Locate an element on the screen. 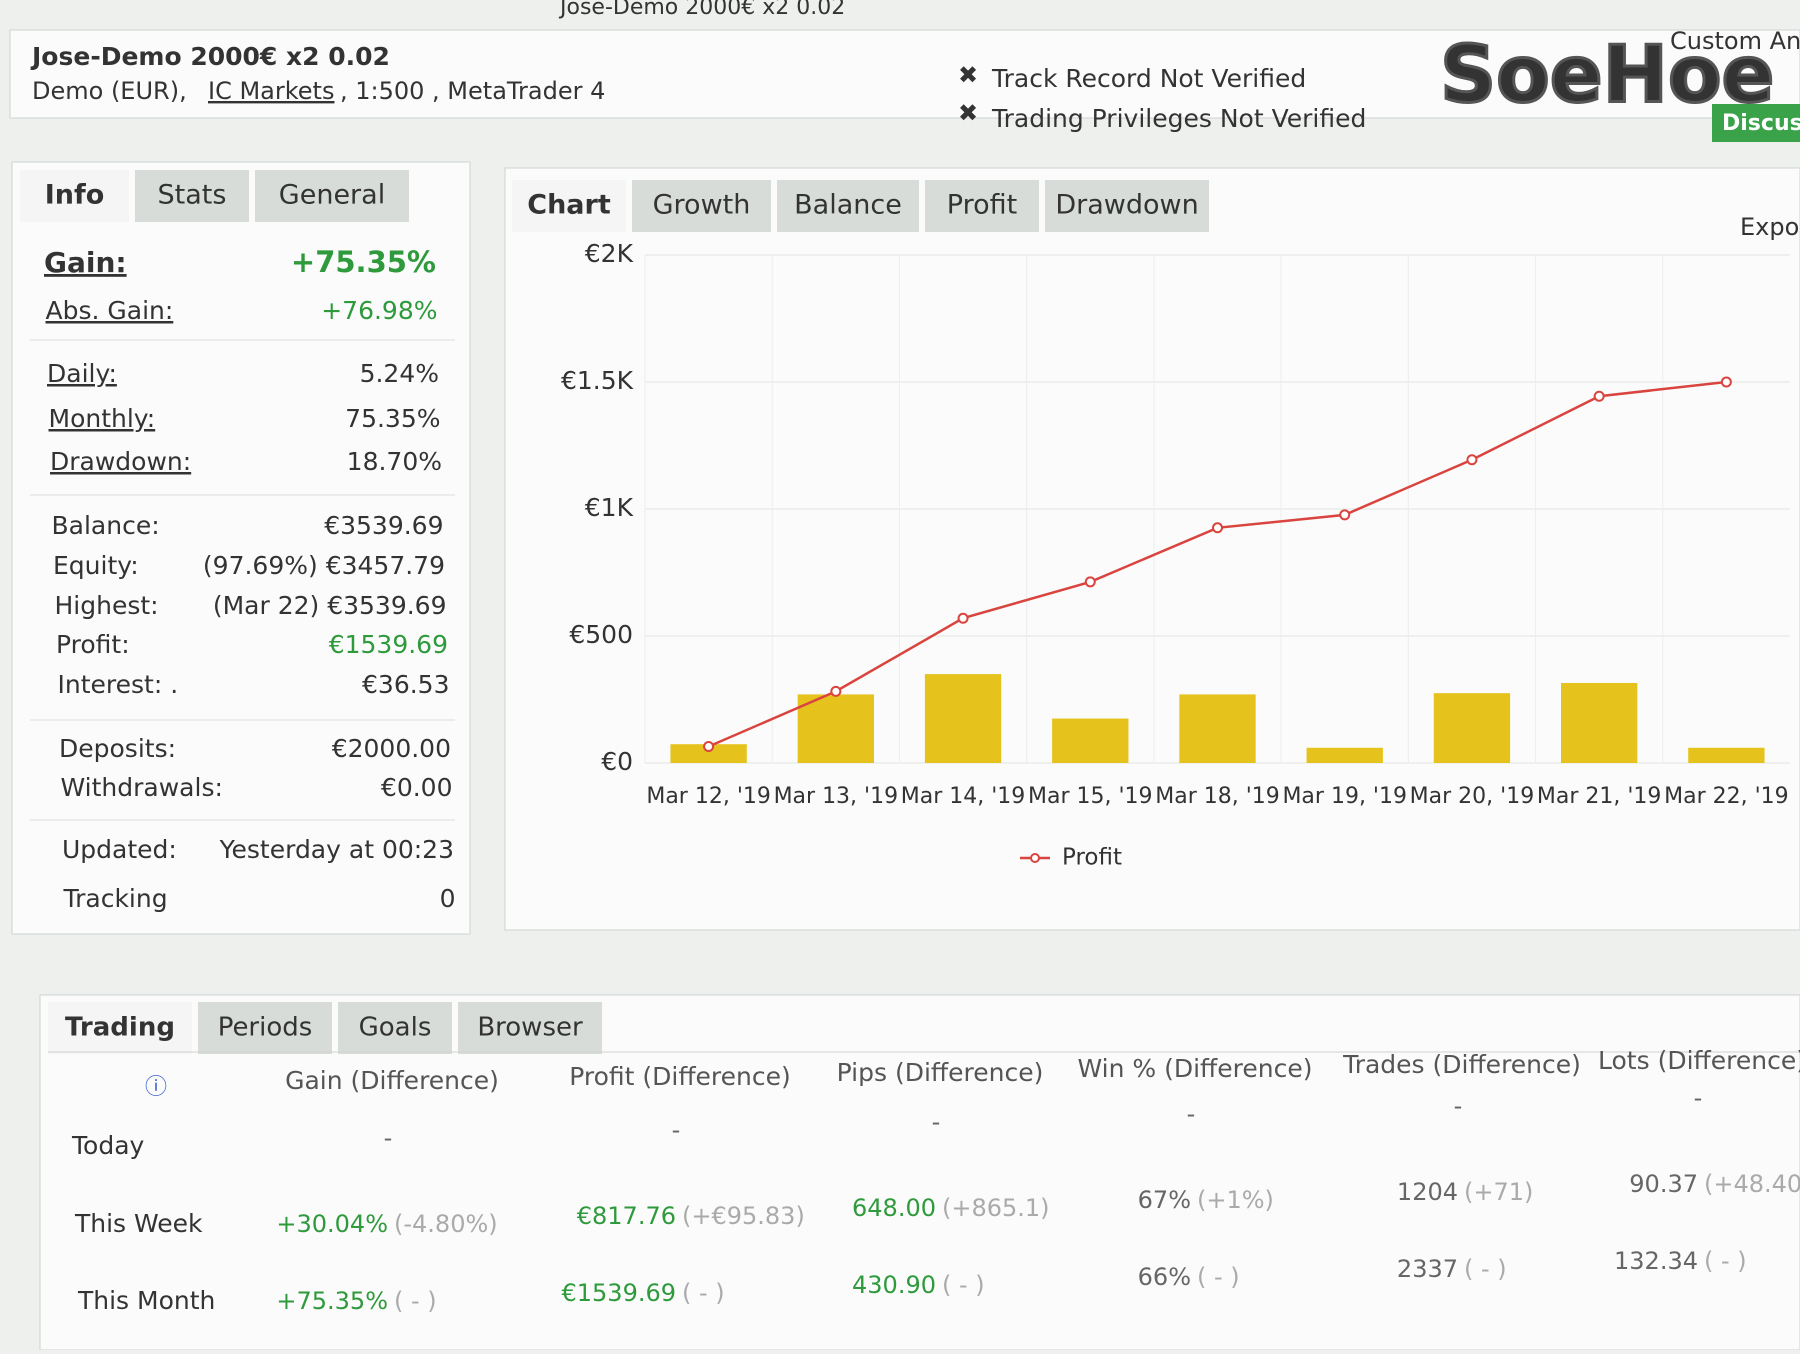 The height and width of the screenshot is (1354, 1800). tab-label: Balance is located at coordinates (848, 205).